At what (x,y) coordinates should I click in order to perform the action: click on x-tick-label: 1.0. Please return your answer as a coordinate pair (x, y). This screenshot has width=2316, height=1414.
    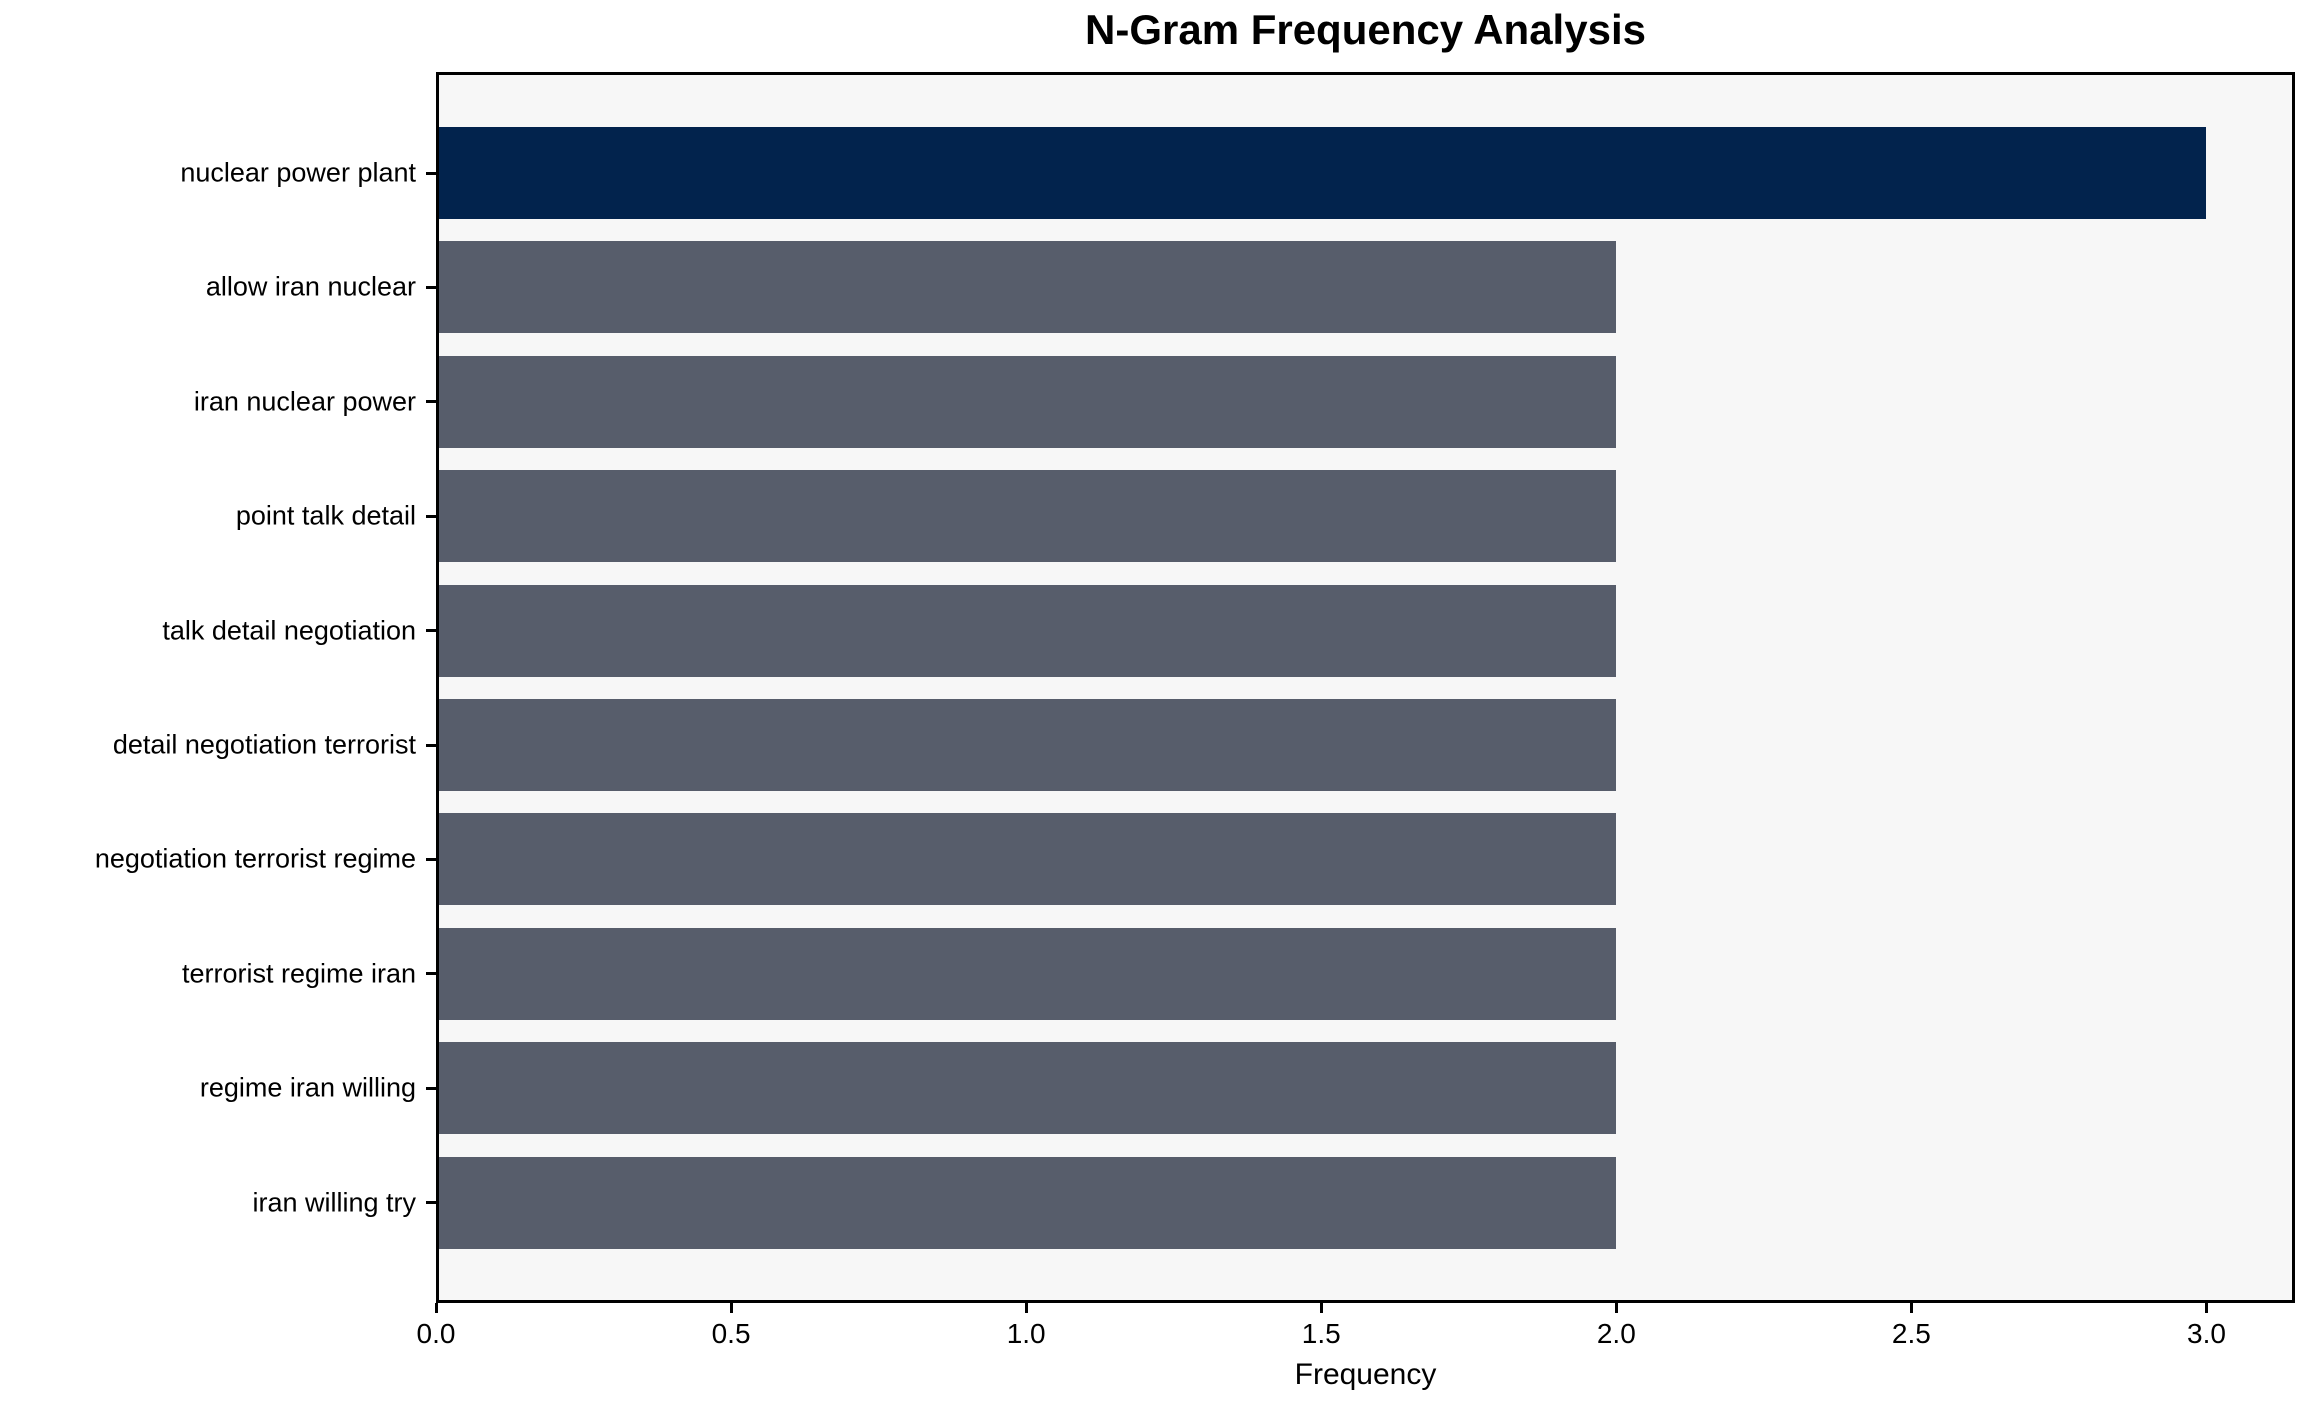
    Looking at the image, I should click on (1026, 1333).